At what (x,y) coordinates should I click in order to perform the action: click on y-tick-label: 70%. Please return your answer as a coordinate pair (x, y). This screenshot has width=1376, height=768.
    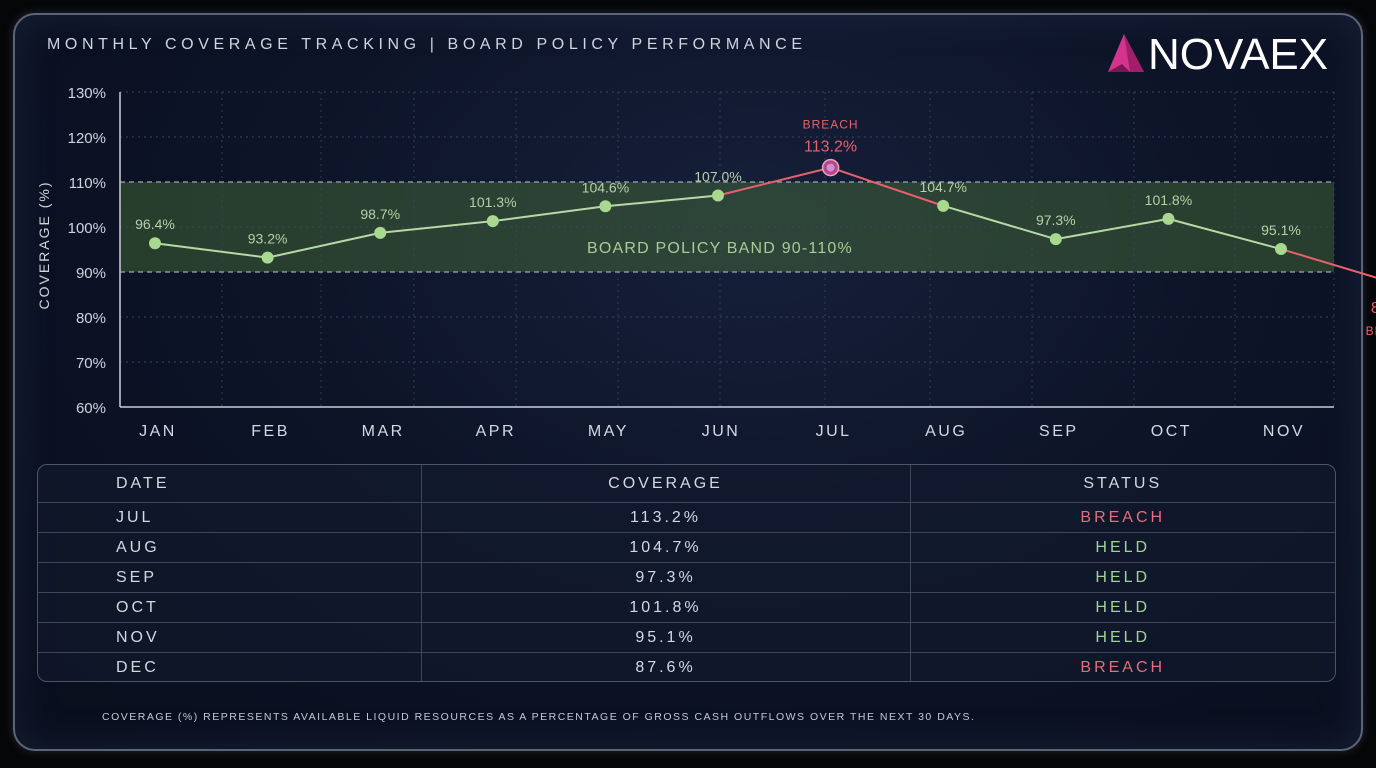
    Looking at the image, I should click on (91, 363).